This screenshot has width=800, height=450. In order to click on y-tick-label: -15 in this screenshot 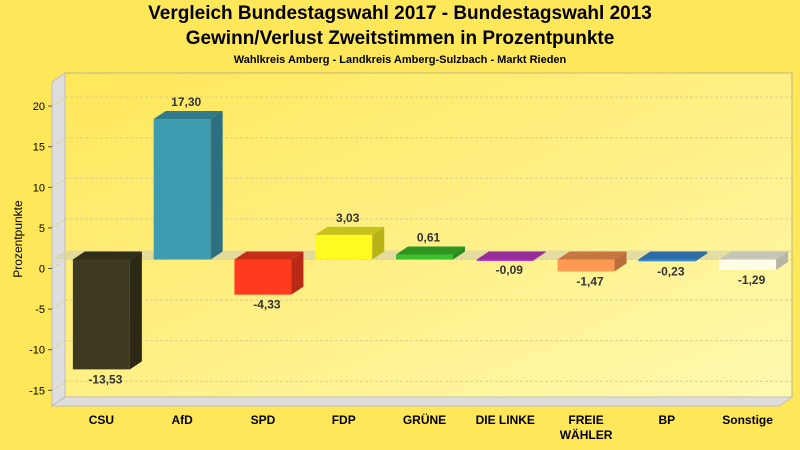, I will do `click(37, 391)`.